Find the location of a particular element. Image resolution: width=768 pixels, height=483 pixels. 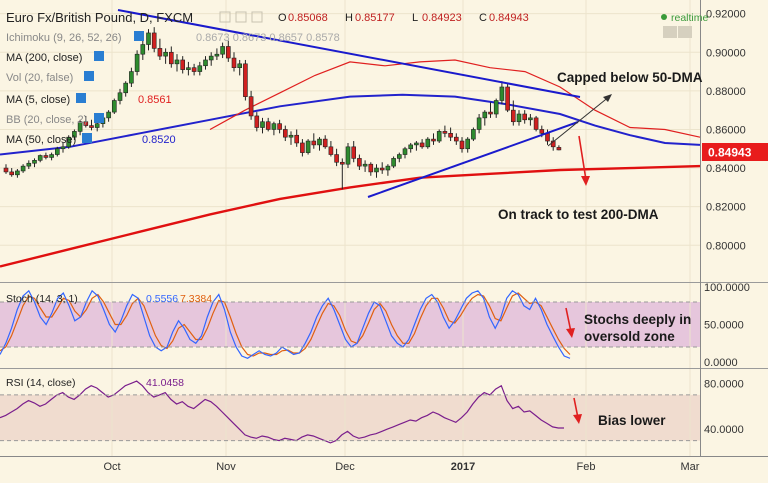

price-axis-area is located at coordinates (734, 228).